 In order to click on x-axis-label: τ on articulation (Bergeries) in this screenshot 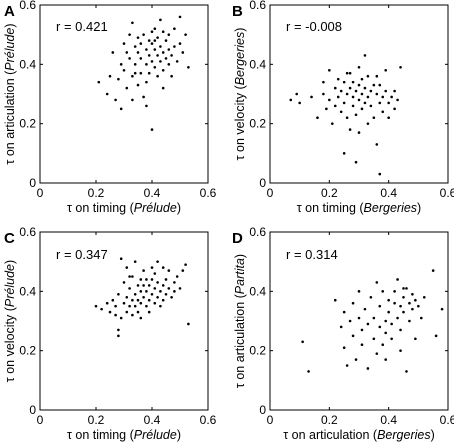, I will do `click(359, 435)`.